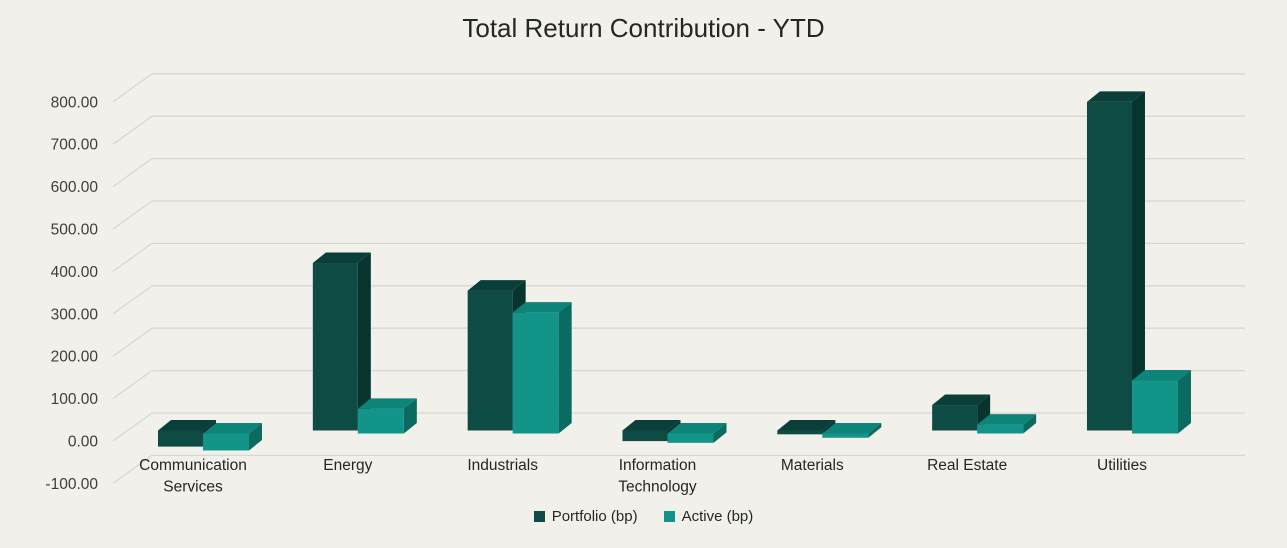  I want to click on category-label-industrials: Industrials, so click(502, 465).